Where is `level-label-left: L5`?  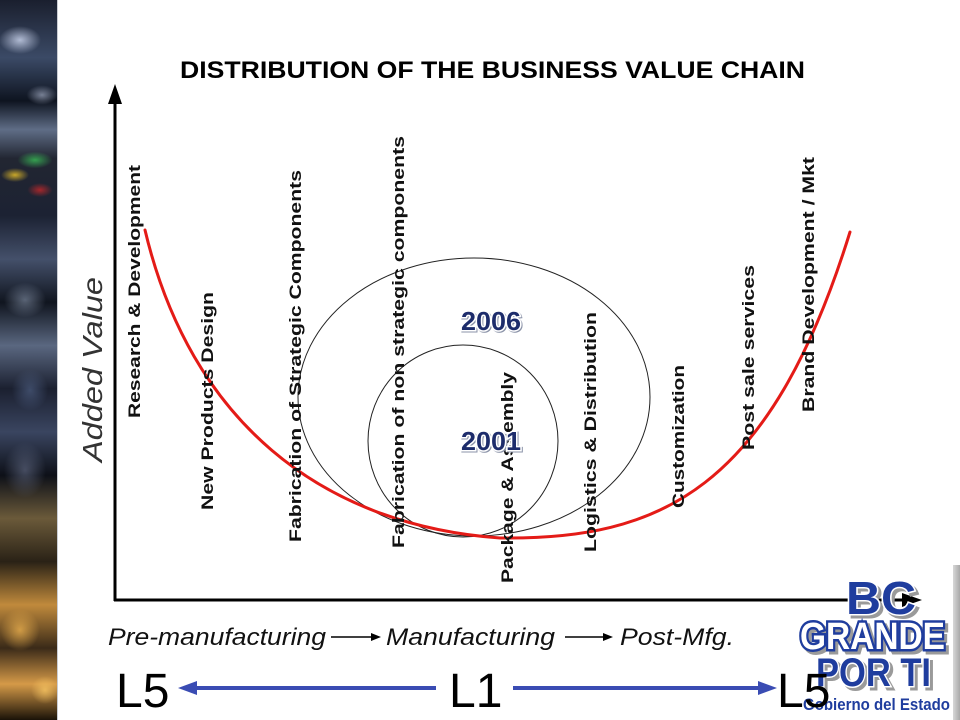 level-label-left: L5 is located at coordinates (142, 691).